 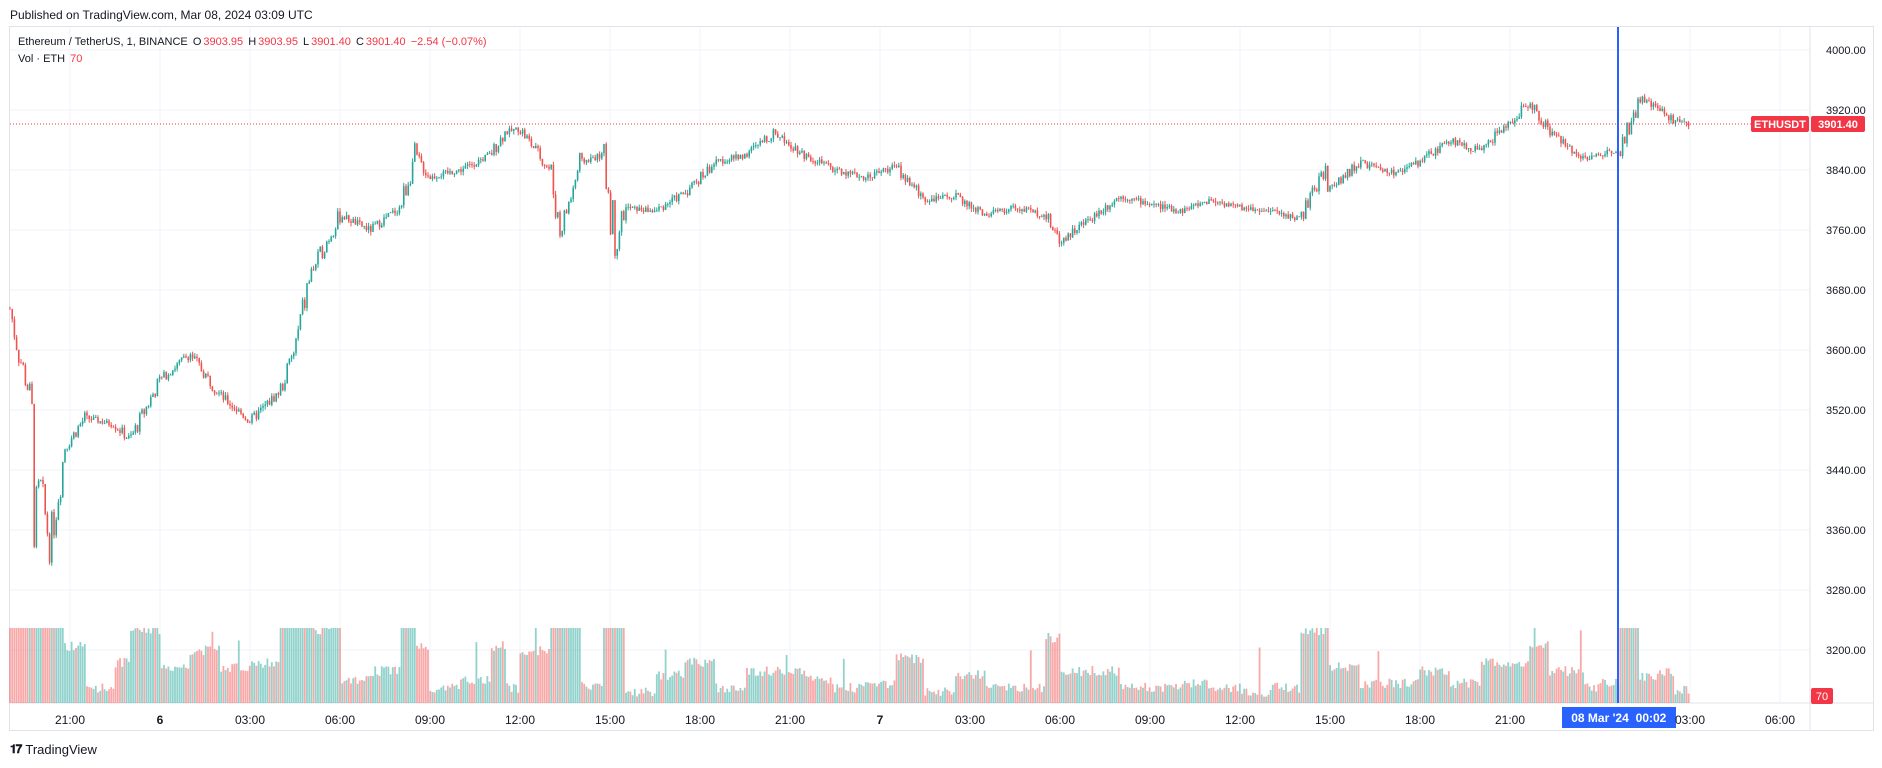 I want to click on tradingview-footer: 𝟏𝟕 TradingView, so click(x=53, y=749).